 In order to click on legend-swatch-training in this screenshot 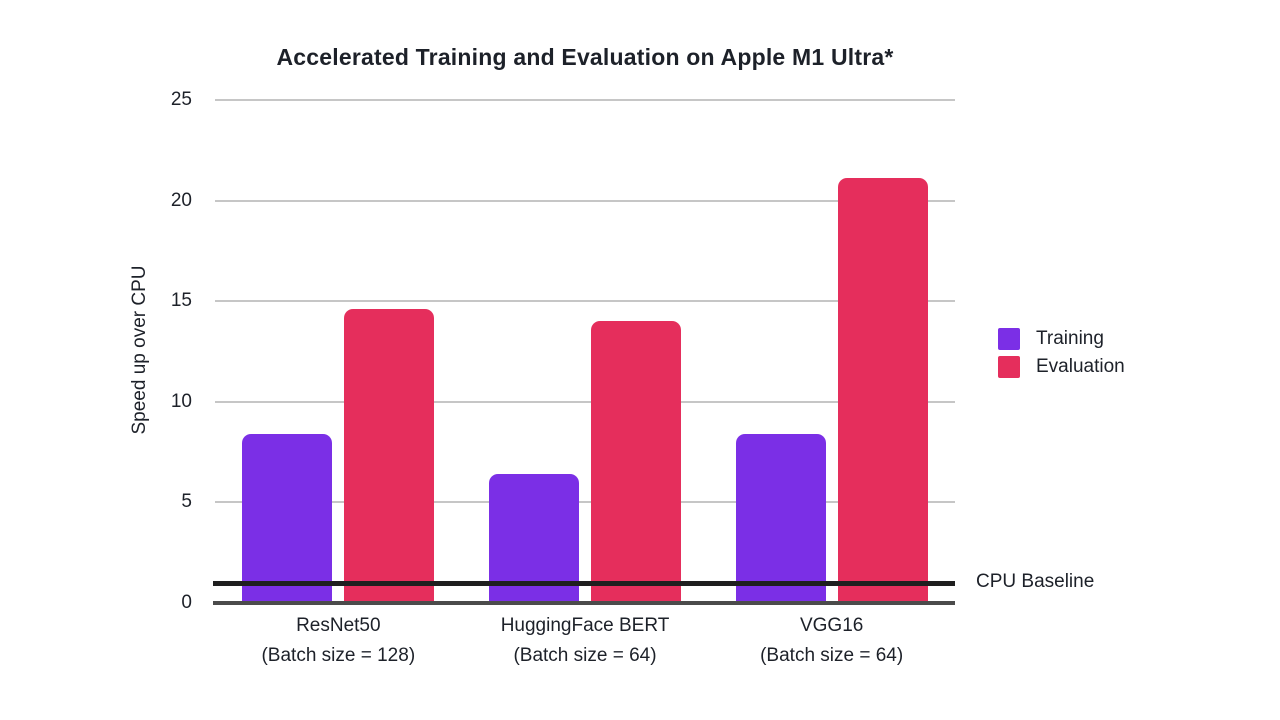, I will do `click(1009, 339)`.